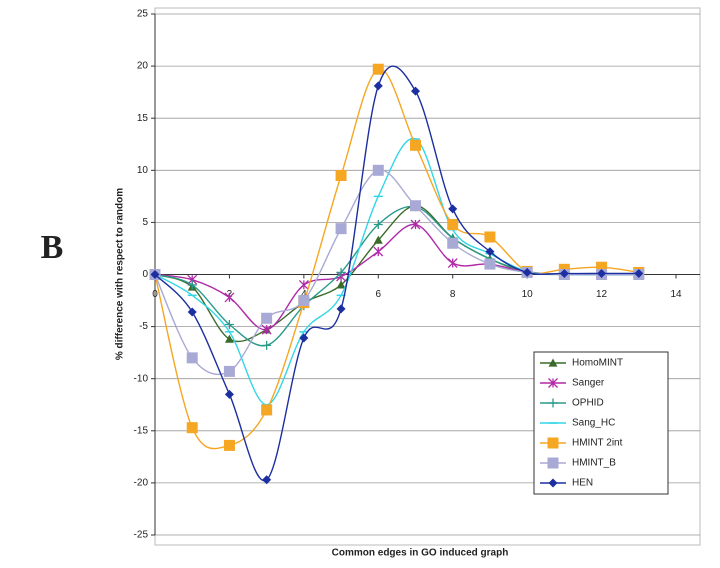 This screenshot has width=720, height=568. I want to click on x-tick-label: 12, so click(602, 294).